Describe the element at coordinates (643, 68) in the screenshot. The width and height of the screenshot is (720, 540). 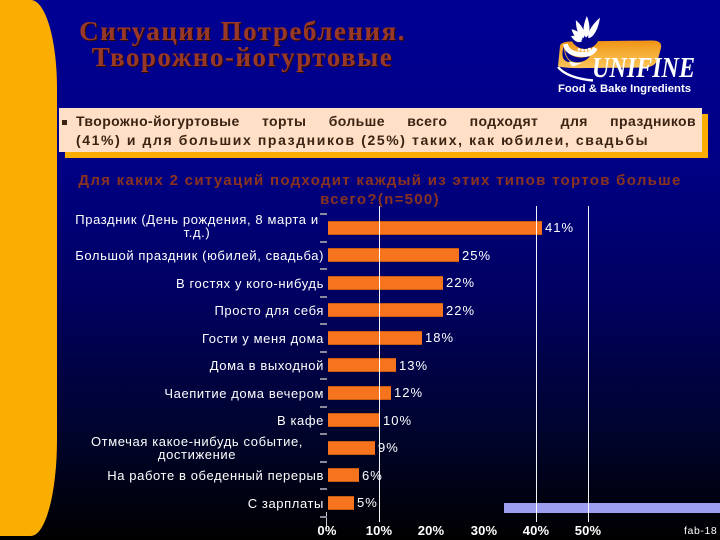
I see `svg-text: UNIFINE` at that location.